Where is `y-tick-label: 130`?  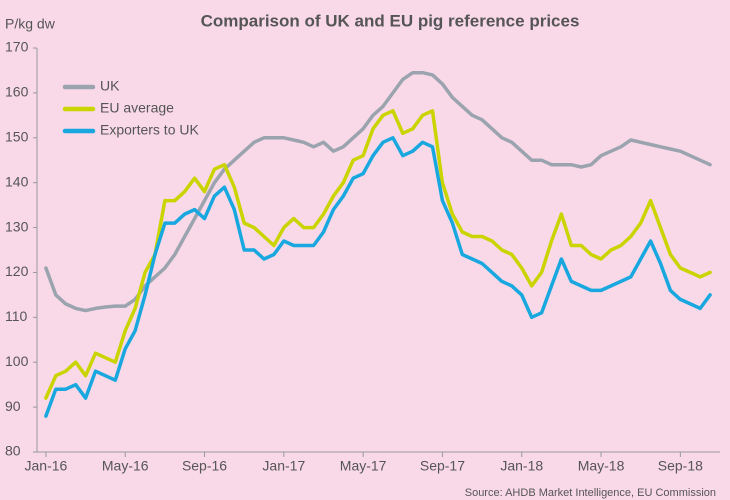 y-tick-label: 130 is located at coordinates (17, 226).